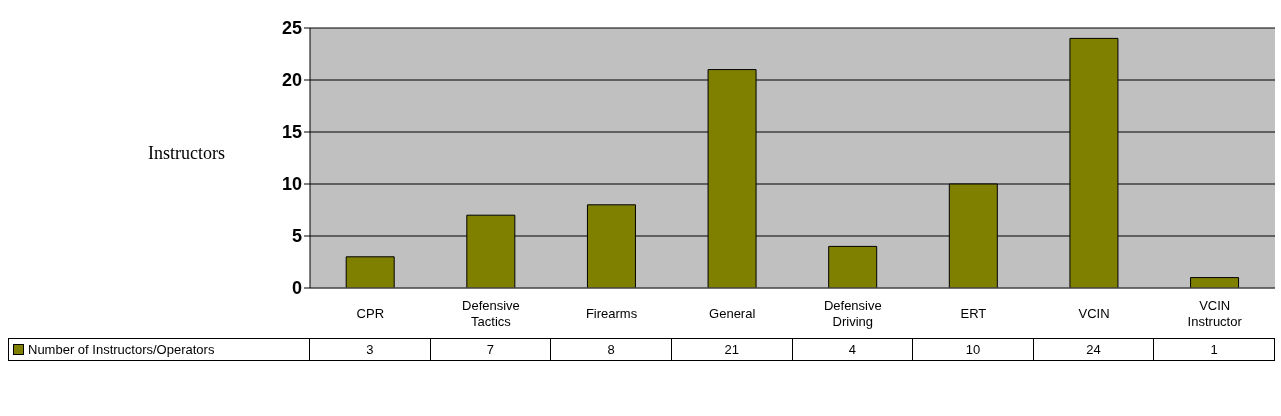  Describe the element at coordinates (370, 349) in the screenshot. I see `data-label: 3` at that location.